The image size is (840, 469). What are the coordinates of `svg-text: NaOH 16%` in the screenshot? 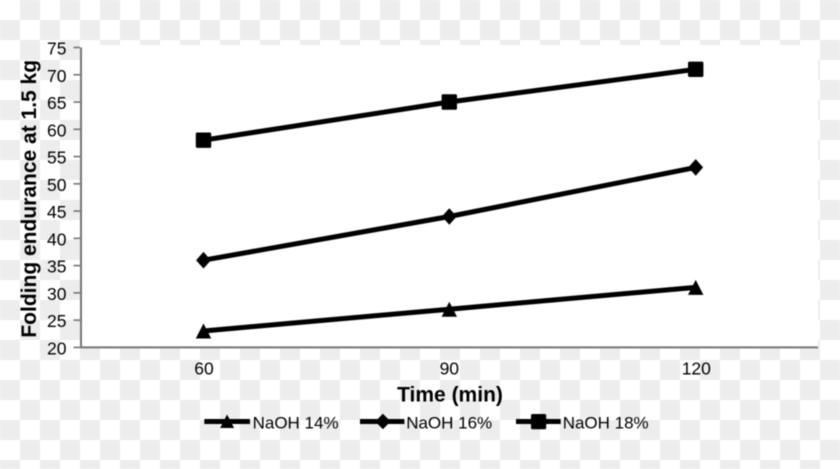 It's located at (449, 422).